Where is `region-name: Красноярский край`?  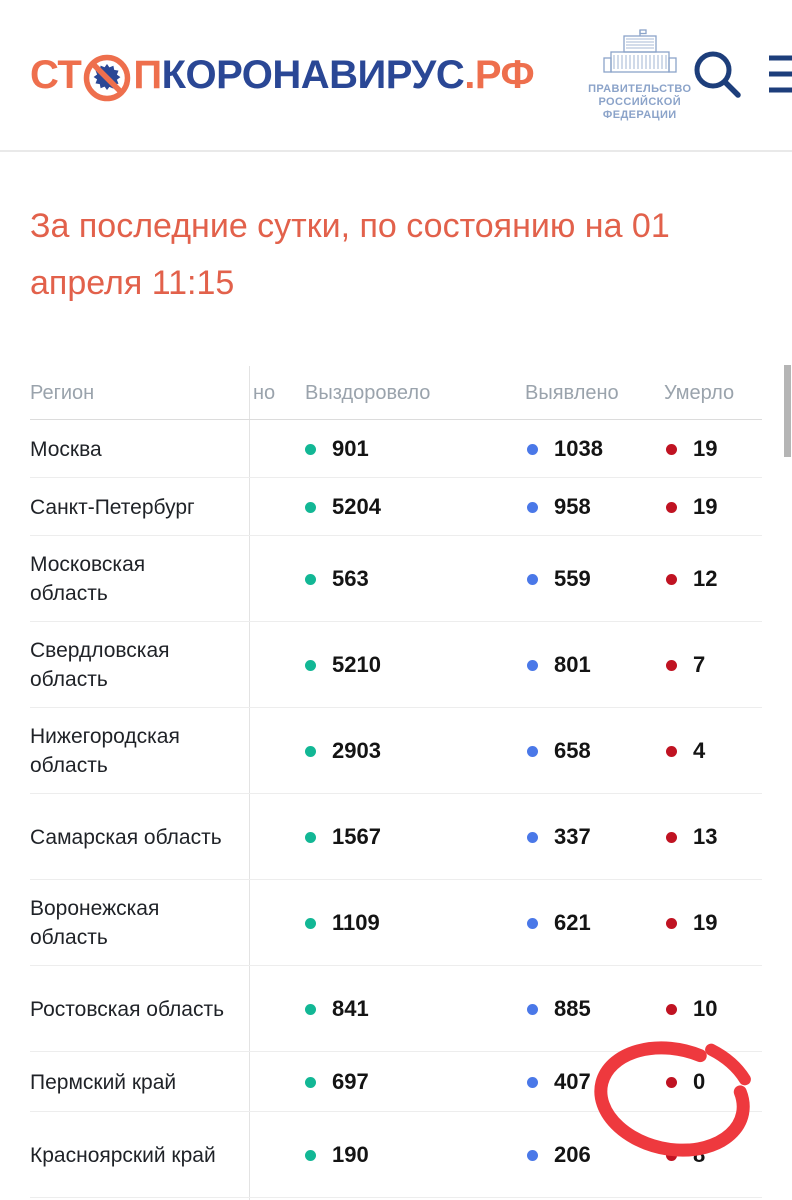
region-name: Красноярский край is located at coordinates (123, 1155).